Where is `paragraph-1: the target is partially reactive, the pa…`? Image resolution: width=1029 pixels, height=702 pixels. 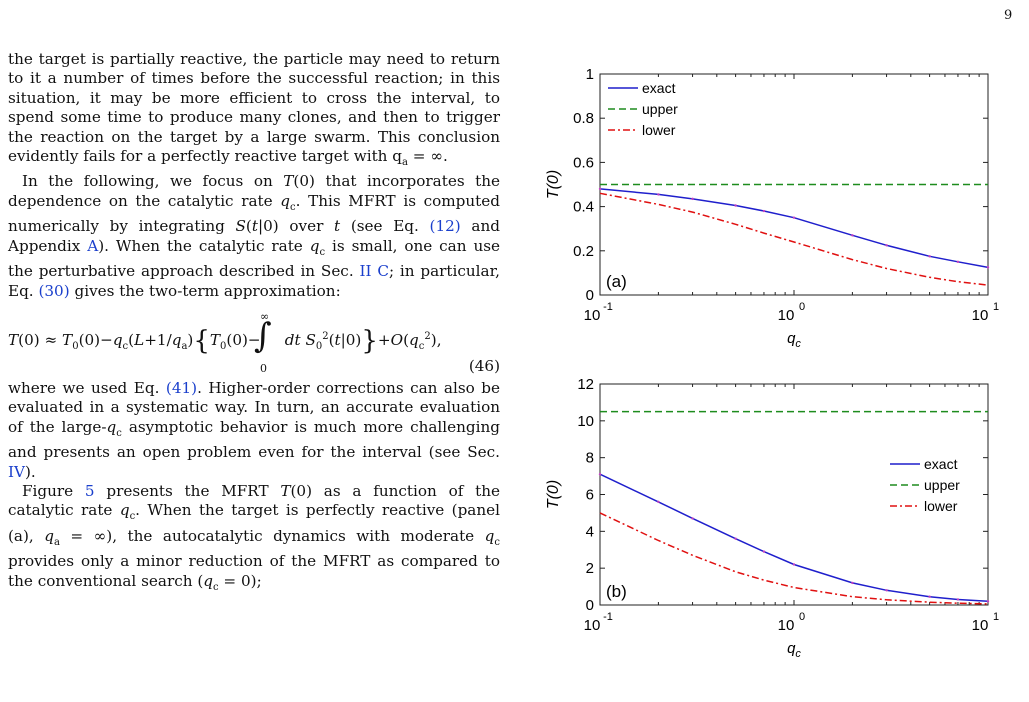
paragraph-1: the target is partially reactive, the pa… is located at coordinates (254, 109).